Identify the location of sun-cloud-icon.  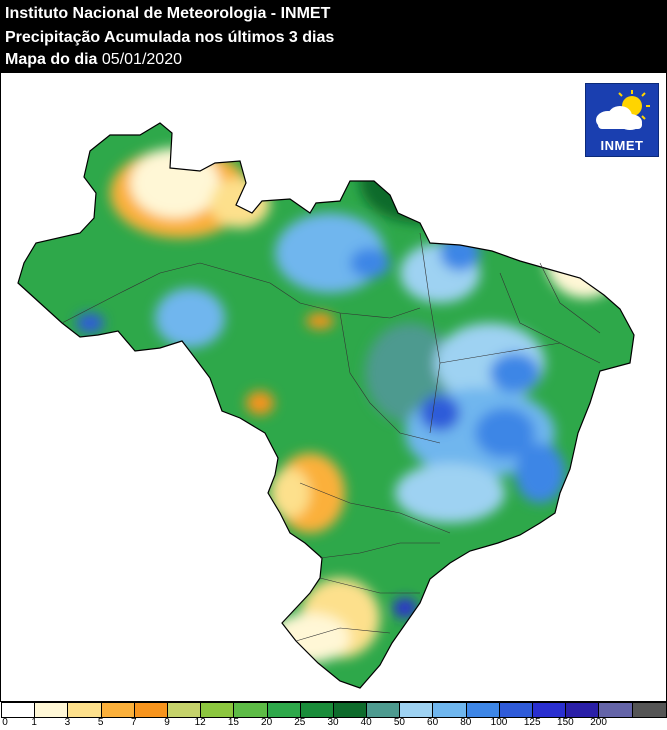
(623, 110).